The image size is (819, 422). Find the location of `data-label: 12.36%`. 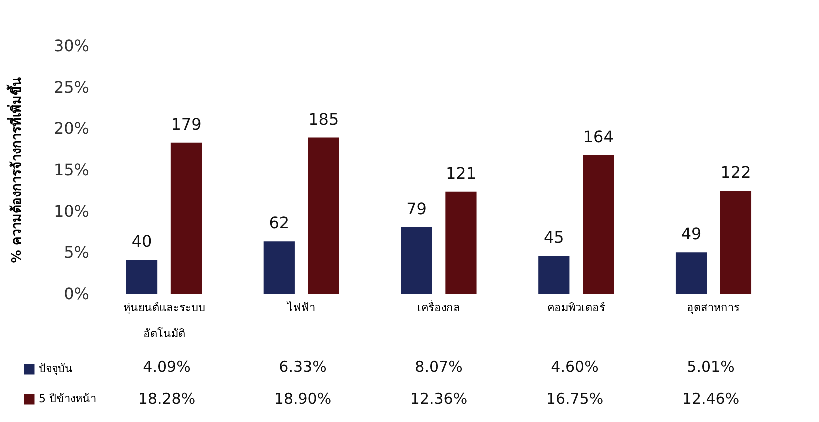

data-label: 12.36% is located at coordinates (439, 399).